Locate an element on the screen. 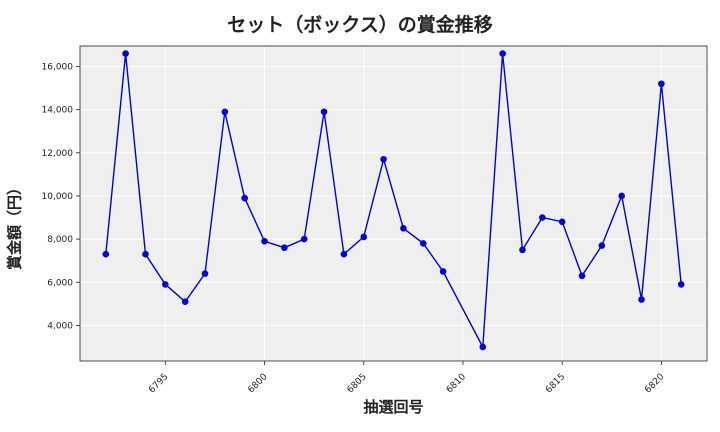 The image size is (720, 432). y-tick-label: 8,000 is located at coordinates (60, 240).